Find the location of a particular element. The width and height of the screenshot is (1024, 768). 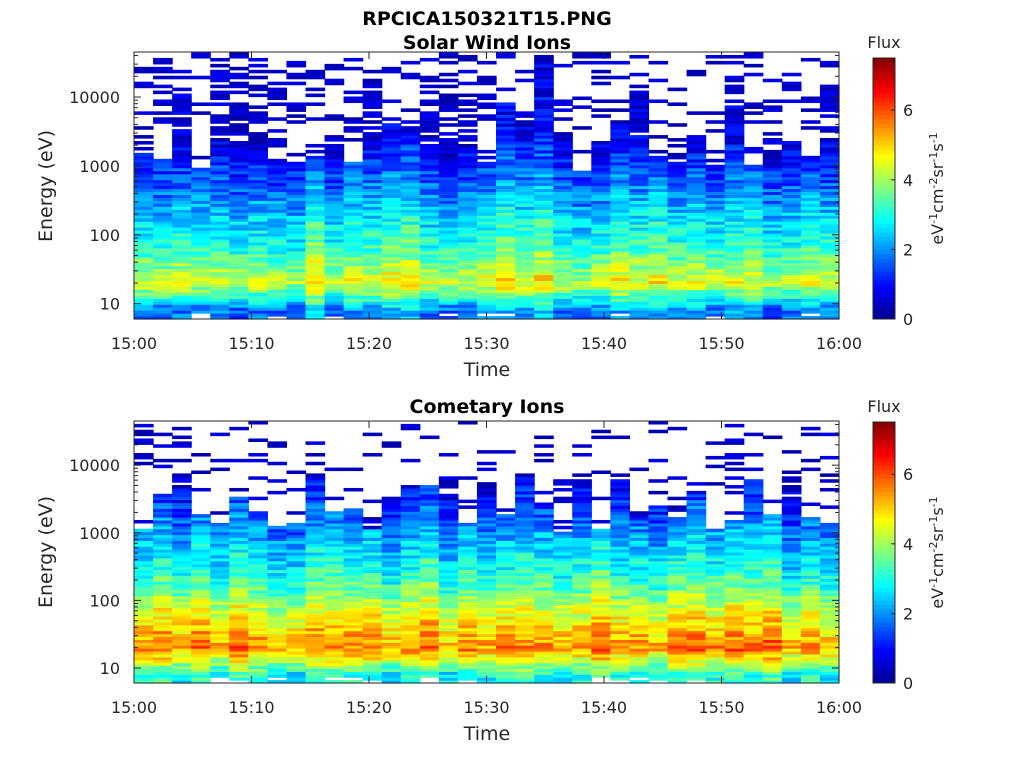

x-tick-label: 15:40 is located at coordinates (604, 343).